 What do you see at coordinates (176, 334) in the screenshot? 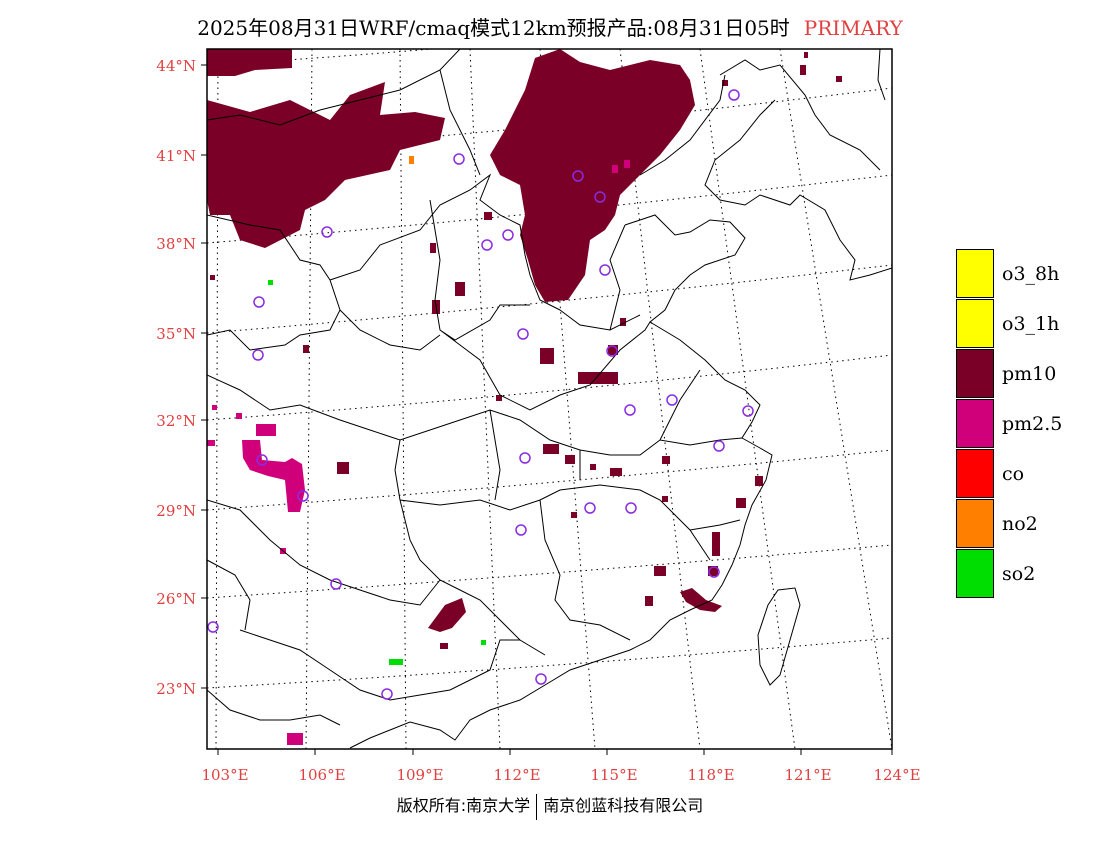
I see `lat-label: 35°N` at bounding box center [176, 334].